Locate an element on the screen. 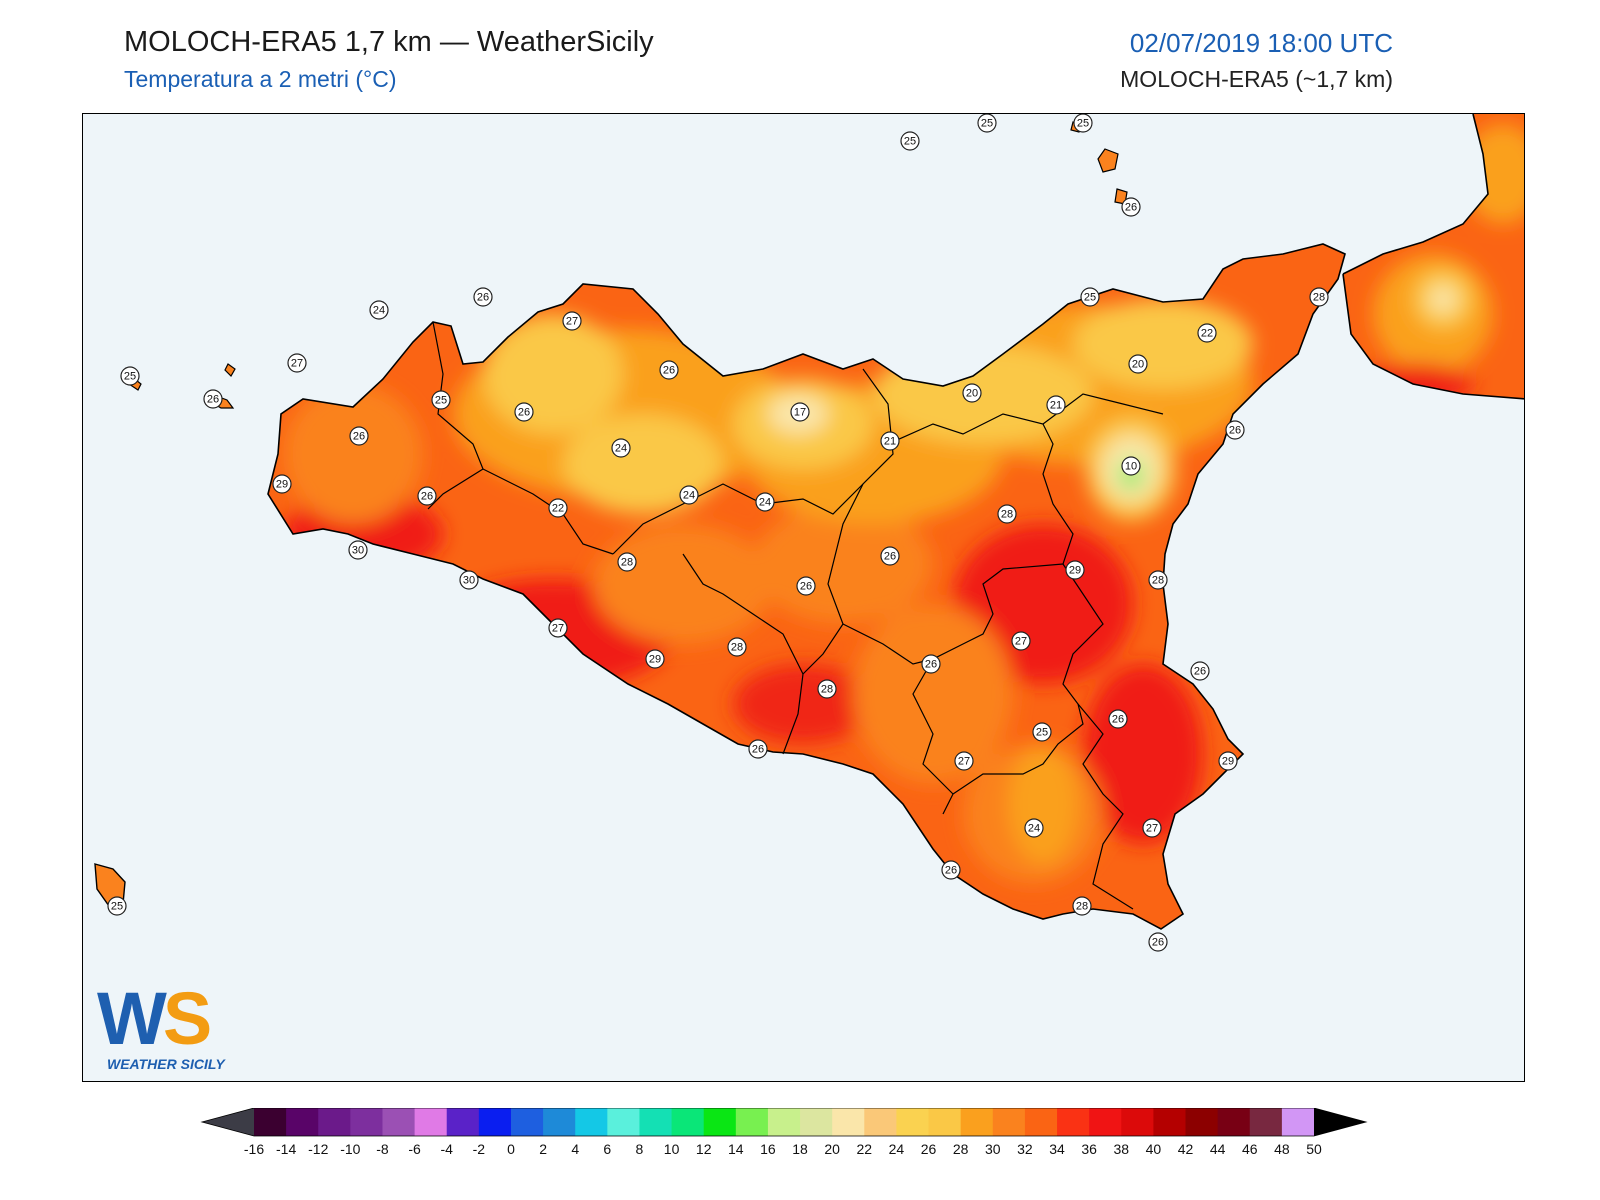  colorbar-tick-label: -4 is located at coordinates (447, 1149).